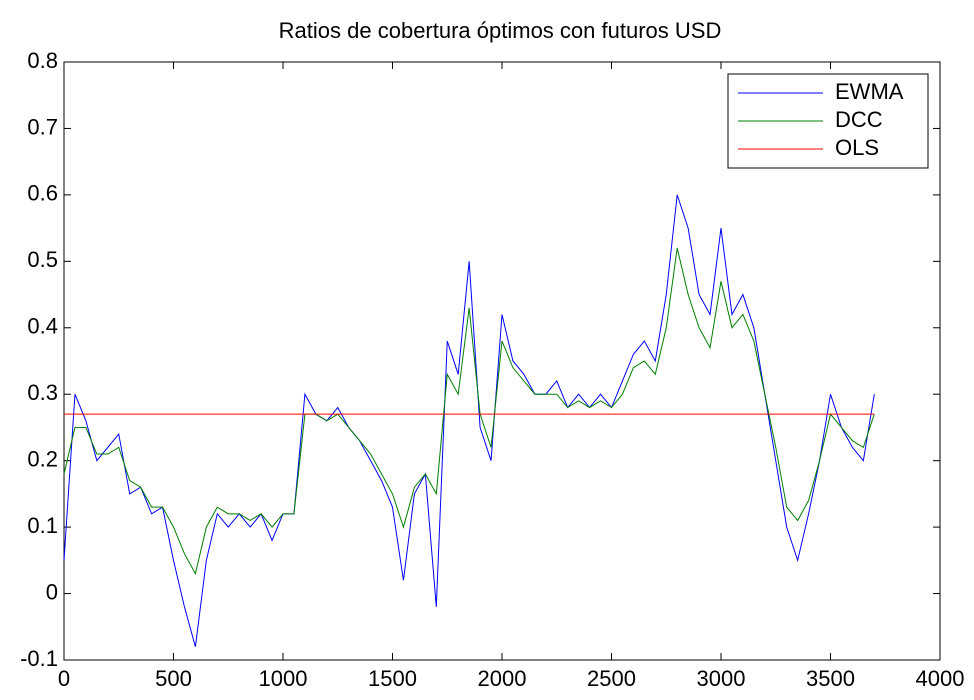 The width and height of the screenshot is (974, 700). What do you see at coordinates (611, 678) in the screenshot?
I see `x-tick-label: 2500` at bounding box center [611, 678].